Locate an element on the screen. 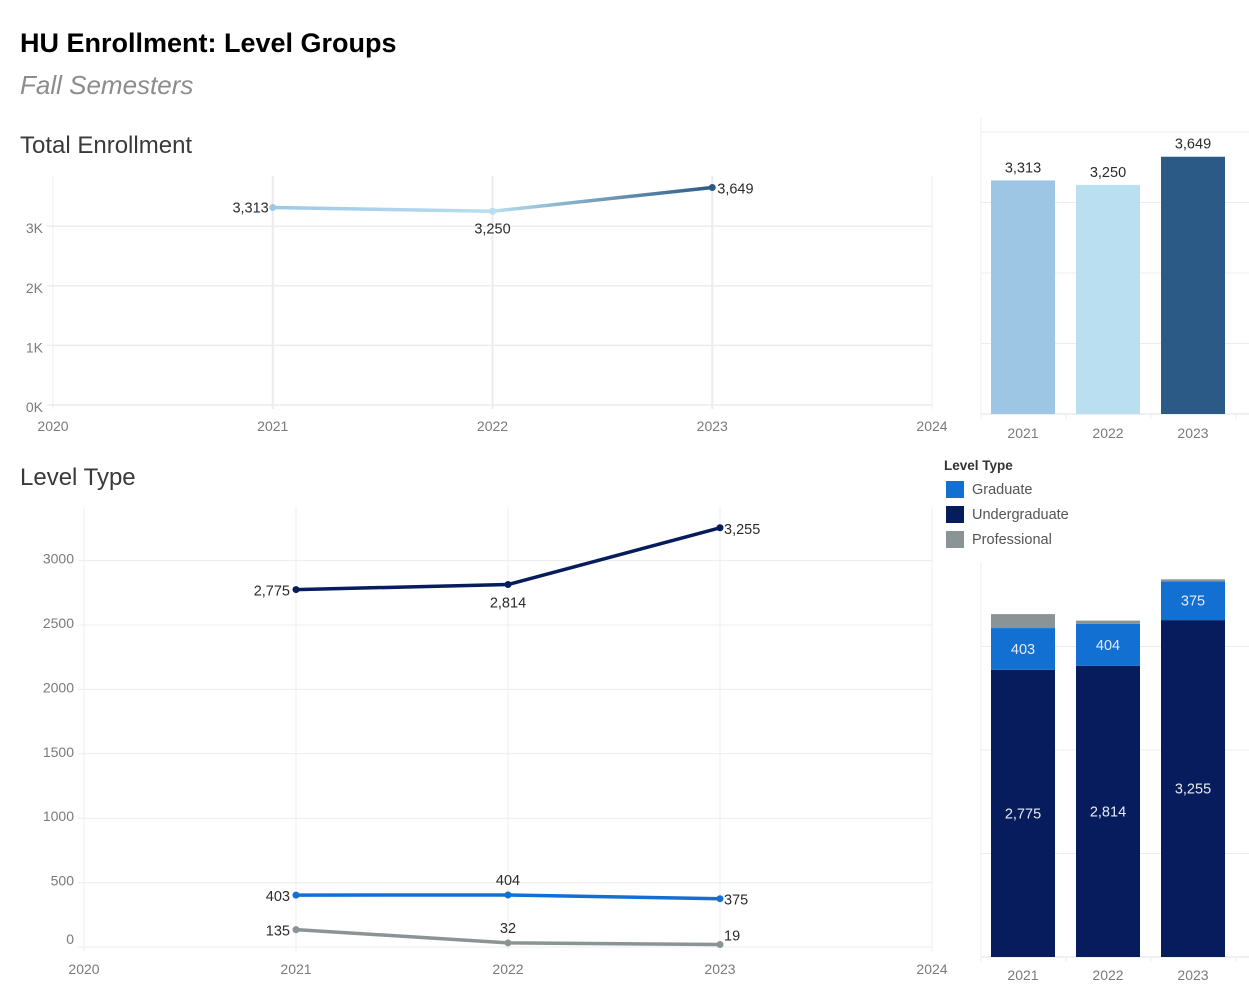  y-tick-label: 2K is located at coordinates (35, 288).